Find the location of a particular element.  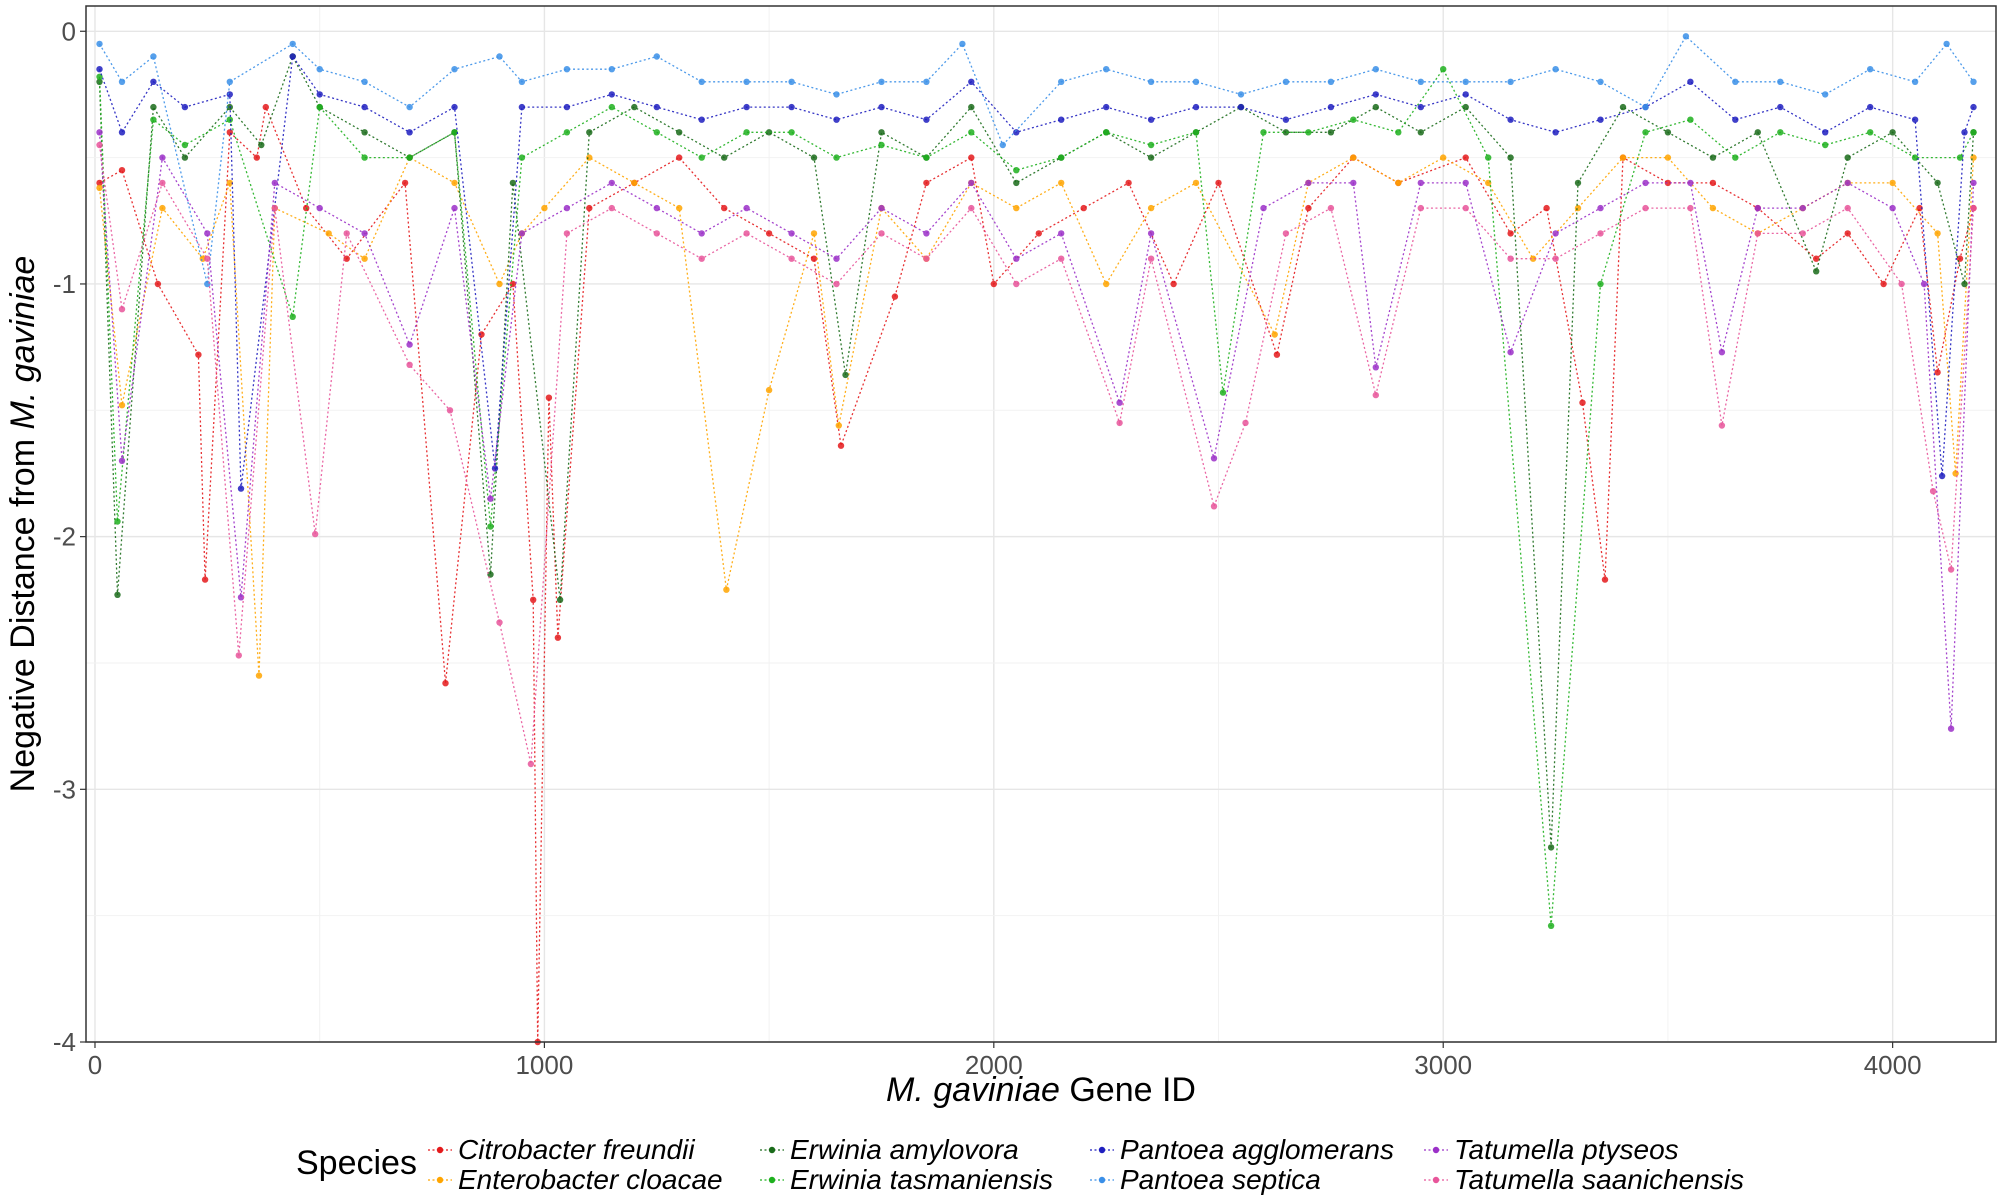

legend-item: Tatumella ptyseos is located at coordinates (1551, 1149).